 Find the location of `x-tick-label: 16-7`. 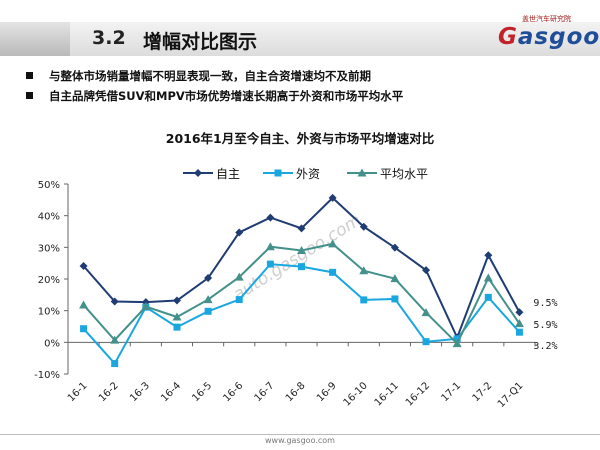

x-tick-label: 16-7 is located at coordinates (265, 392).